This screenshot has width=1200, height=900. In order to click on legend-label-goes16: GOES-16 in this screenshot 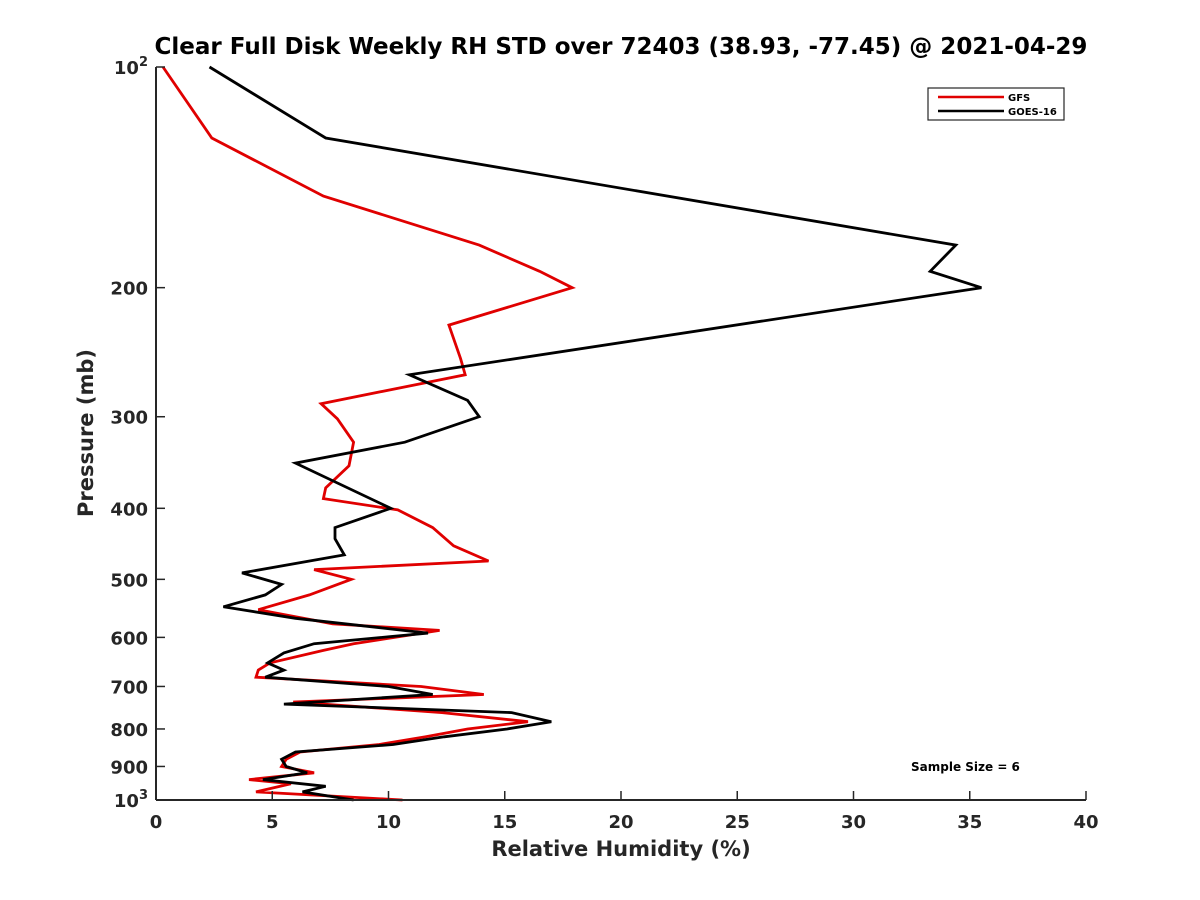, I will do `click(1032, 112)`.